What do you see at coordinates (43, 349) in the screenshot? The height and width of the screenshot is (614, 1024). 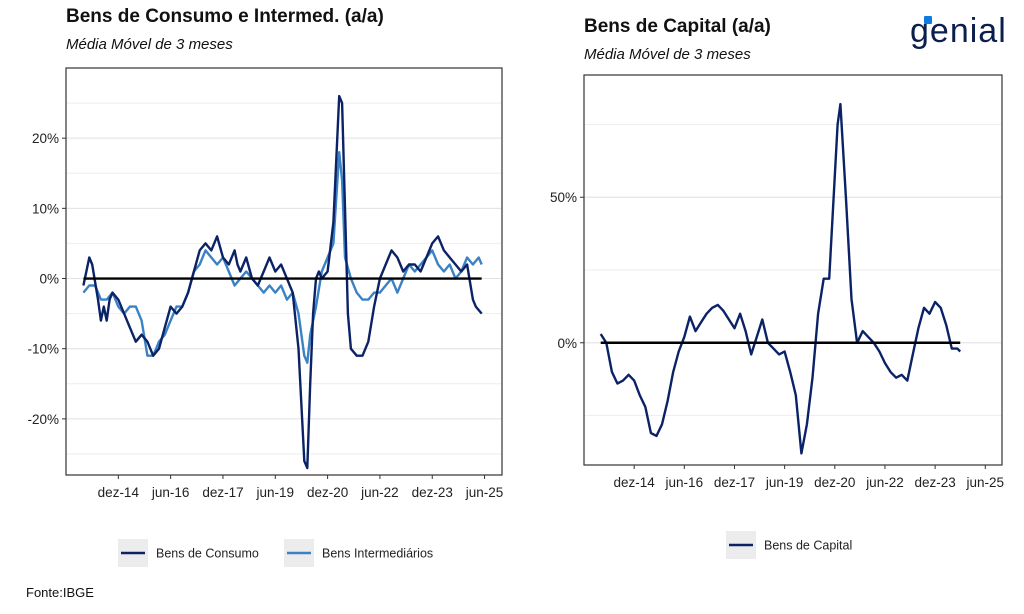 I see `y-tick-label: -10%` at bounding box center [43, 349].